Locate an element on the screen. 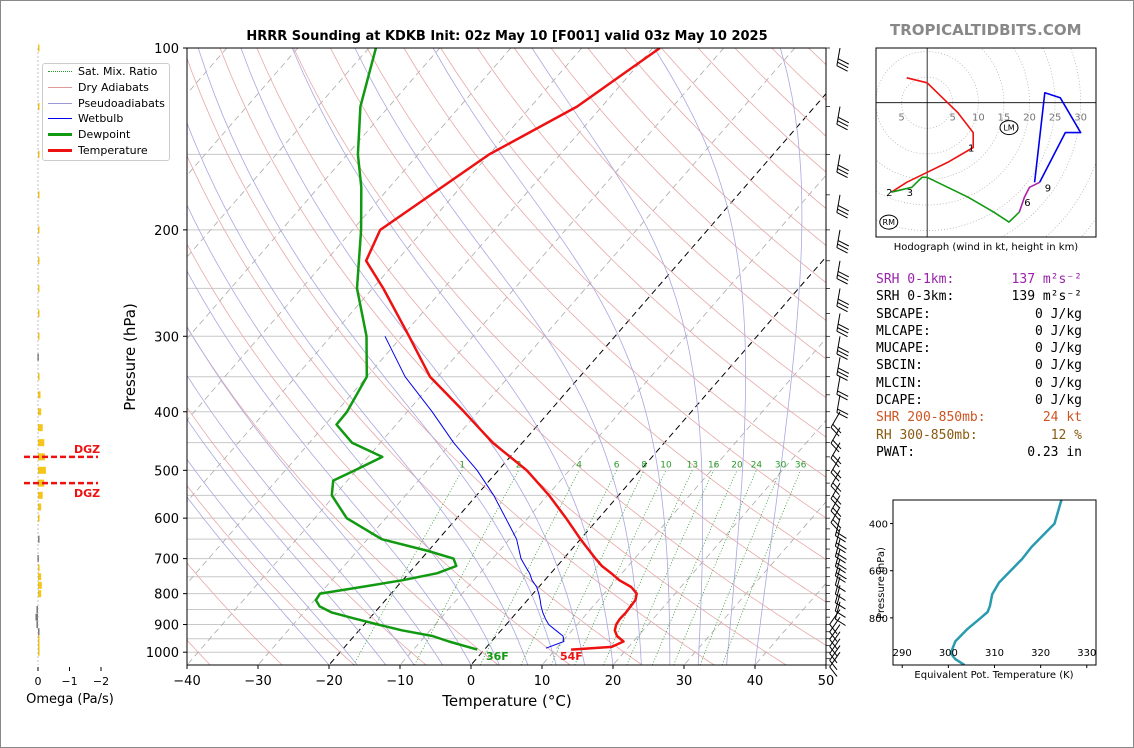 The height and width of the screenshot is (748, 1134). mixing-ratio-label: 30 is located at coordinates (781, 465).